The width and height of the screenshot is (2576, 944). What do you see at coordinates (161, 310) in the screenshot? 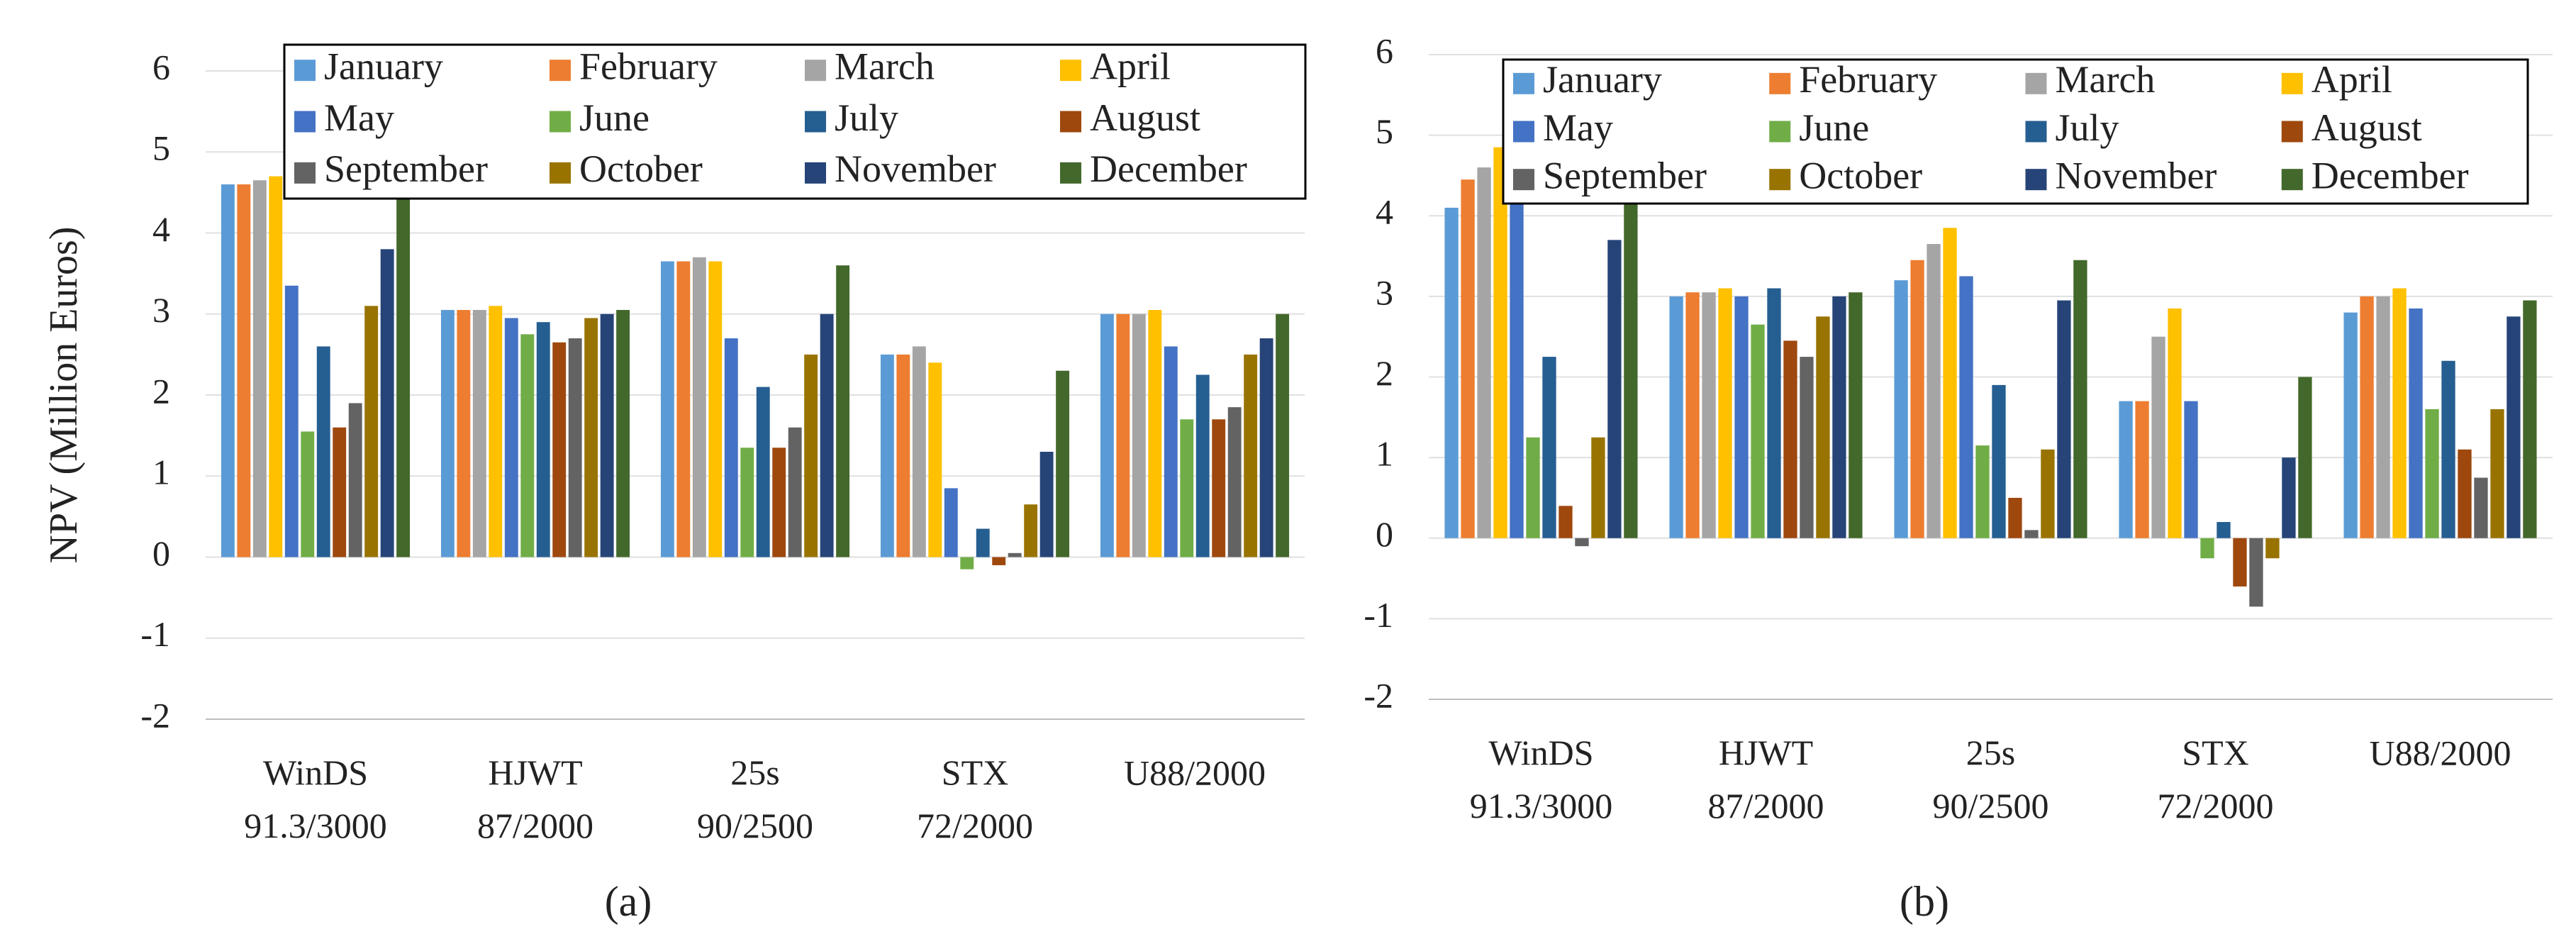
I see `y-tick-label: 3` at bounding box center [161, 310].